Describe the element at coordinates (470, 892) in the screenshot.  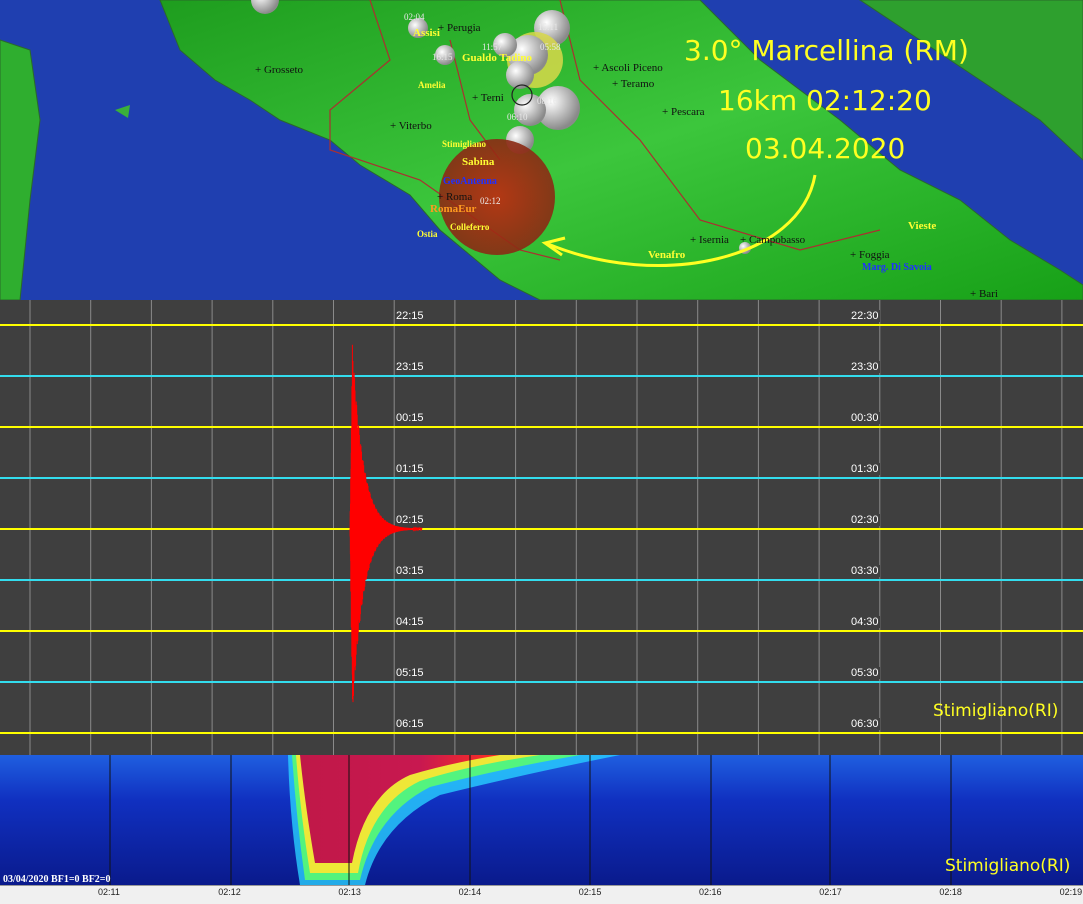
I see `time-axis-tick: 02:14` at that location.